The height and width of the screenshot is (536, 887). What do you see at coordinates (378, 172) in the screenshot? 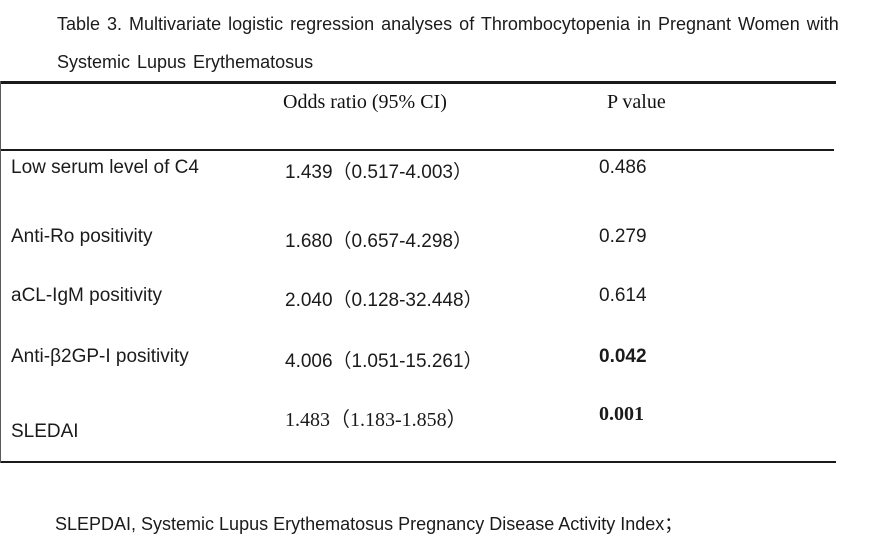
I see `odds-ratio-low-c4: 1.439（0.517-4.003）` at bounding box center [378, 172].